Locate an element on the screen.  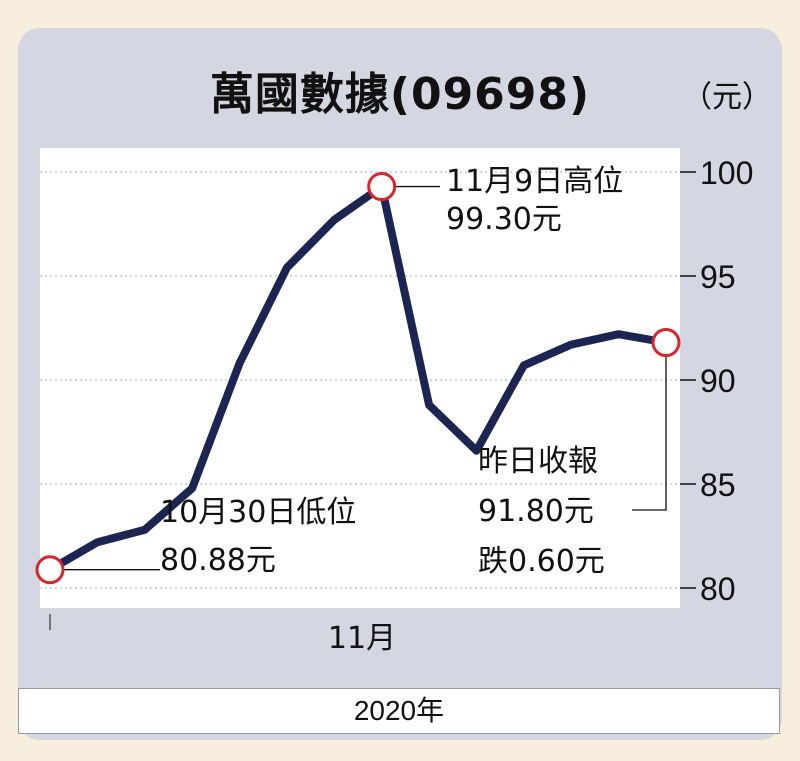
x-axis-year: 2020年 is located at coordinates (399, 711).